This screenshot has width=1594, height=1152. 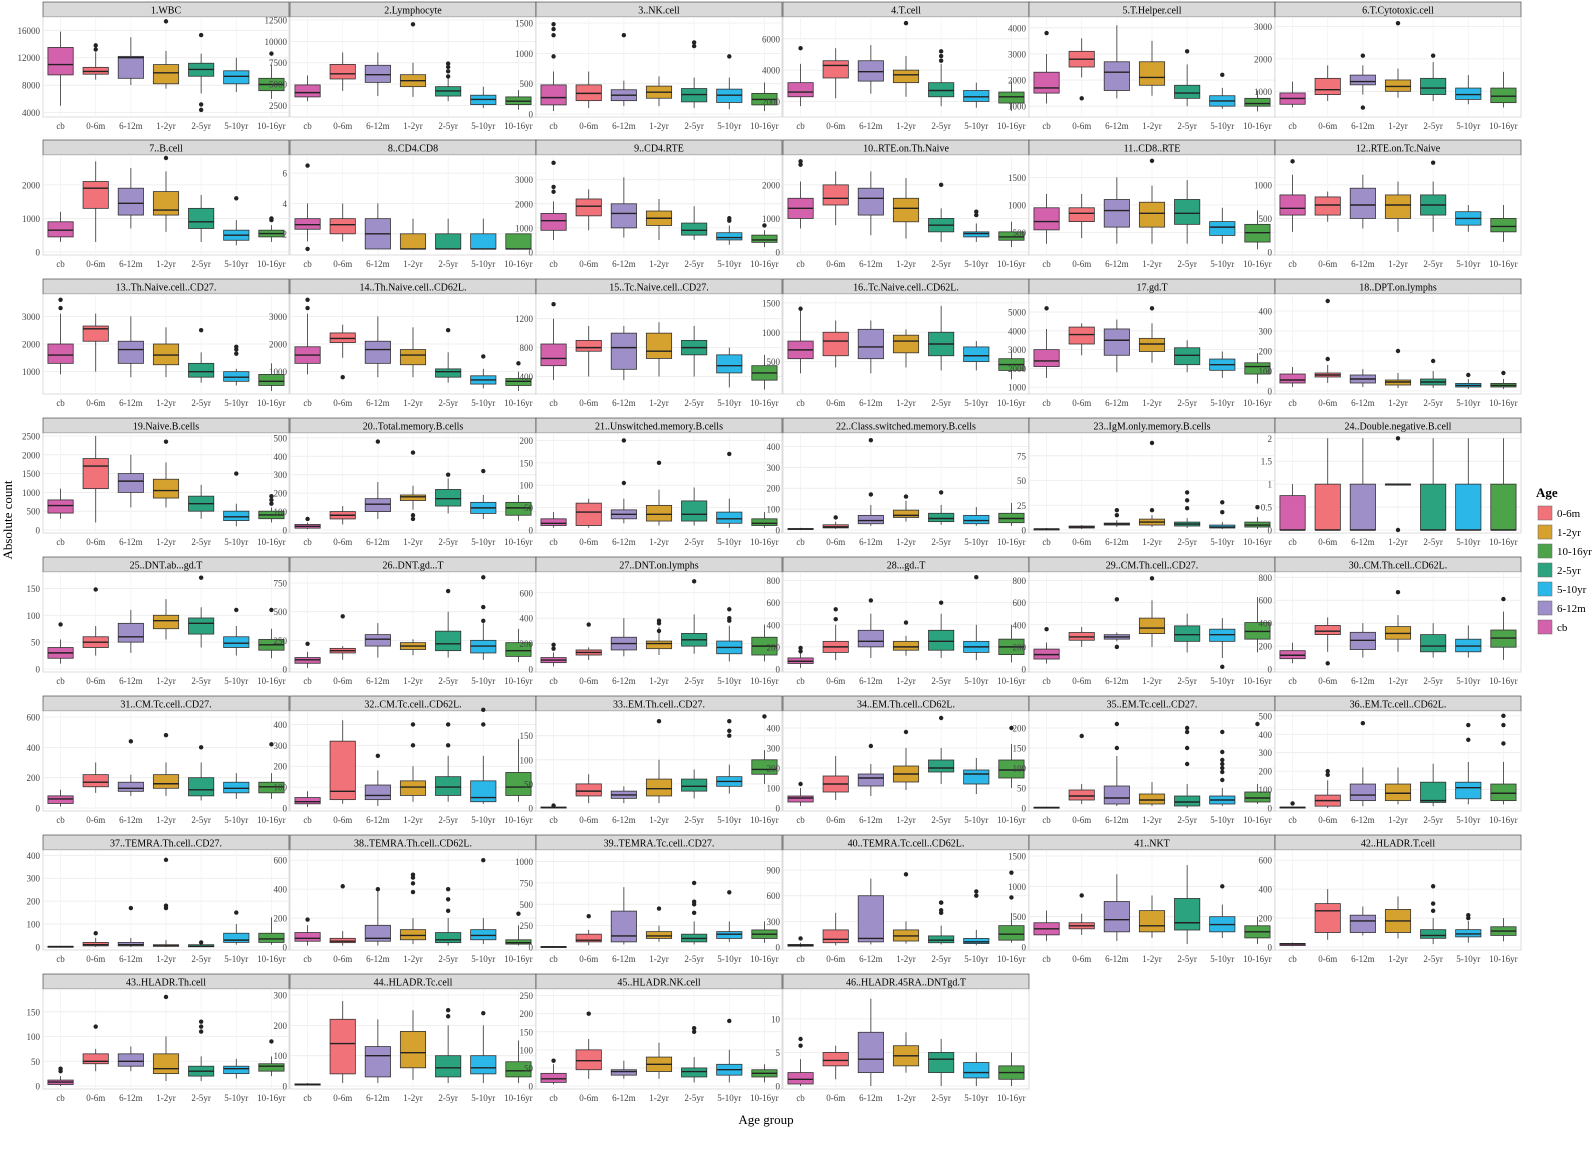 I want to click on facet-title: 28...gd..T, so click(x=906, y=566).